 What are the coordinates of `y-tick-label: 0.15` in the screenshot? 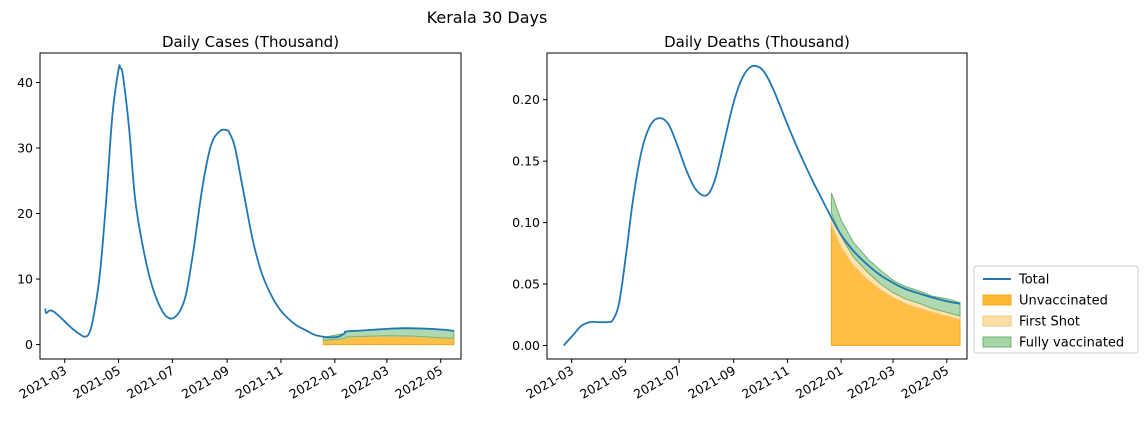 It's located at (526, 161).